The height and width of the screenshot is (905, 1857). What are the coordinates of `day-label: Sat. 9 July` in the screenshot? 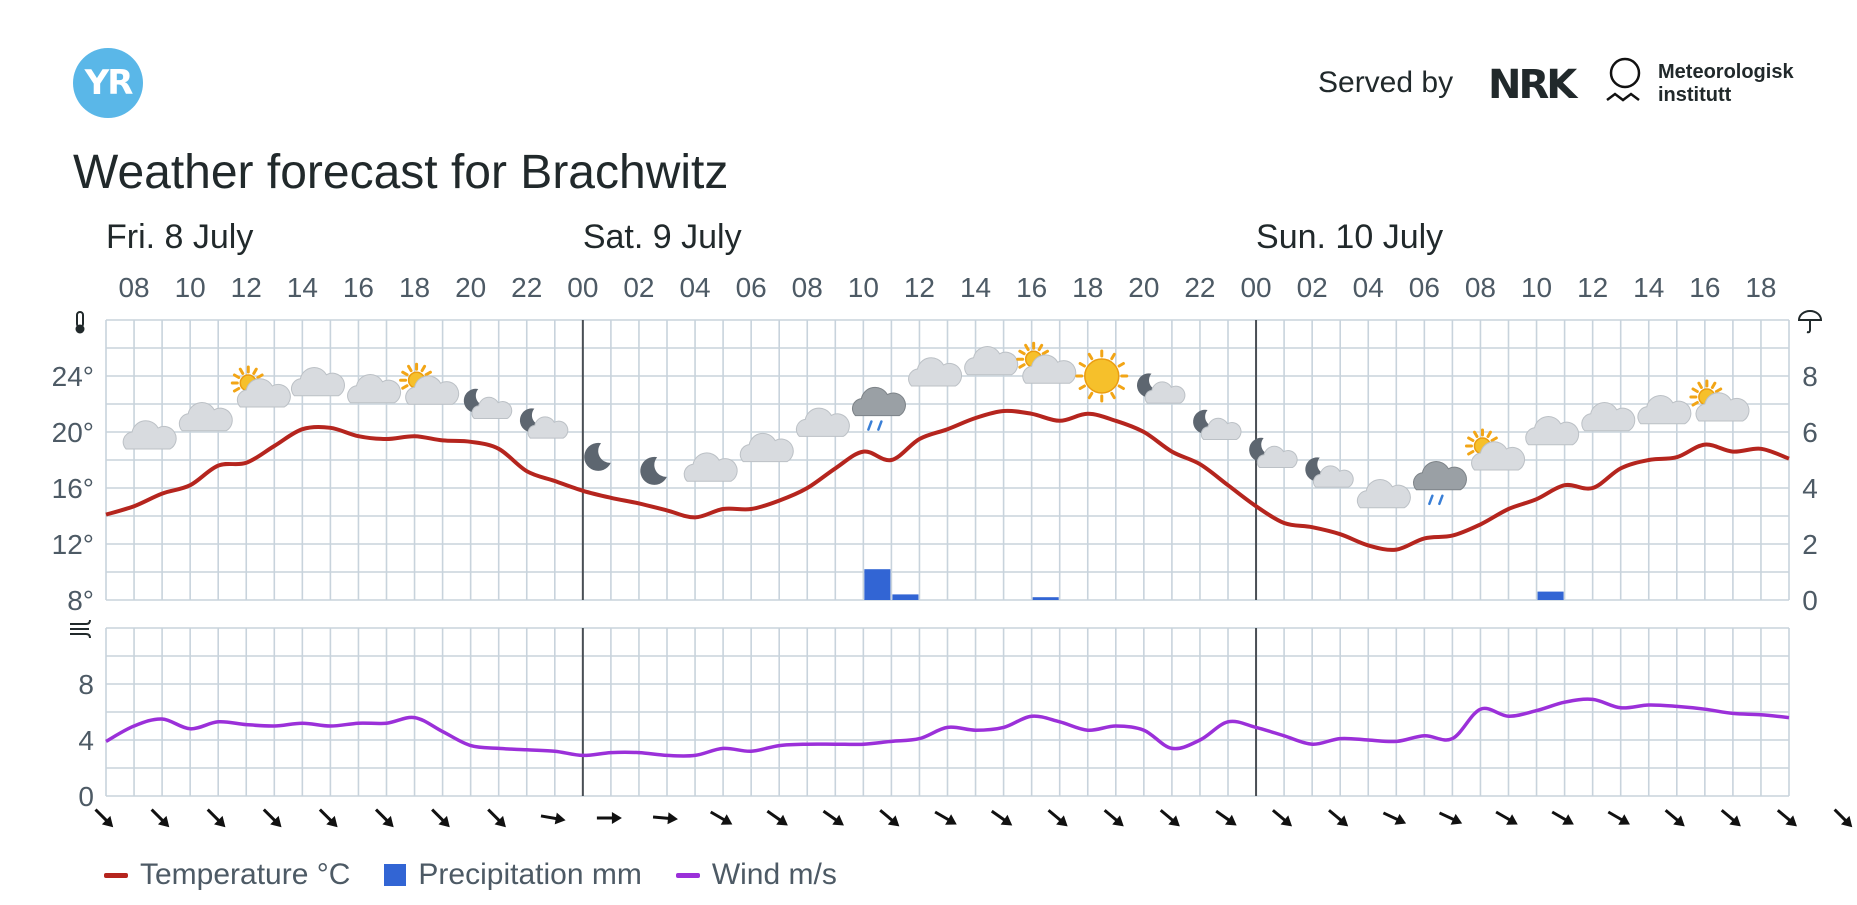 It's located at (662, 237).